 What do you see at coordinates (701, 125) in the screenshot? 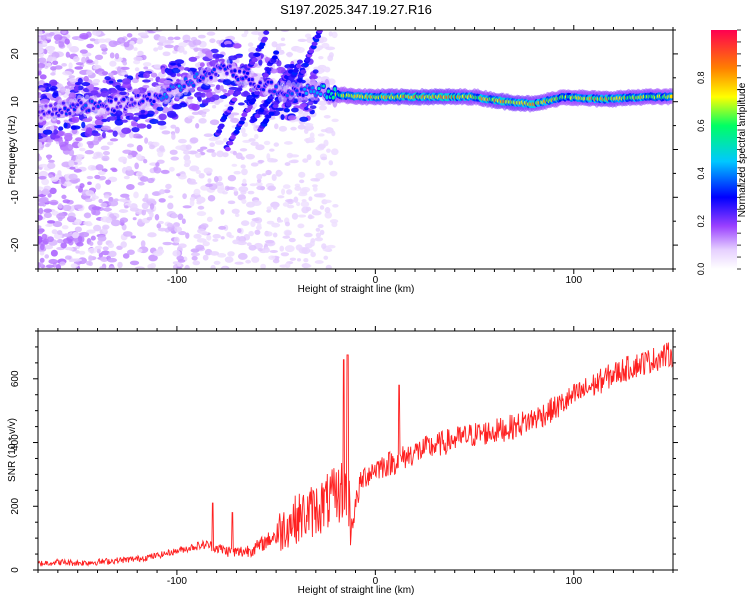
I see `colorbar-tick-label: 0.6` at bounding box center [701, 125].